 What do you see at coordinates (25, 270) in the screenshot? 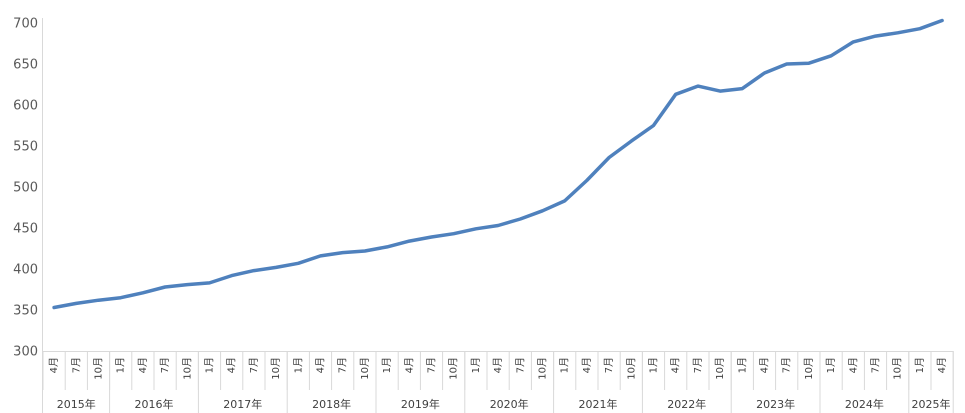
I see `y-tick-label: 400` at bounding box center [25, 270].